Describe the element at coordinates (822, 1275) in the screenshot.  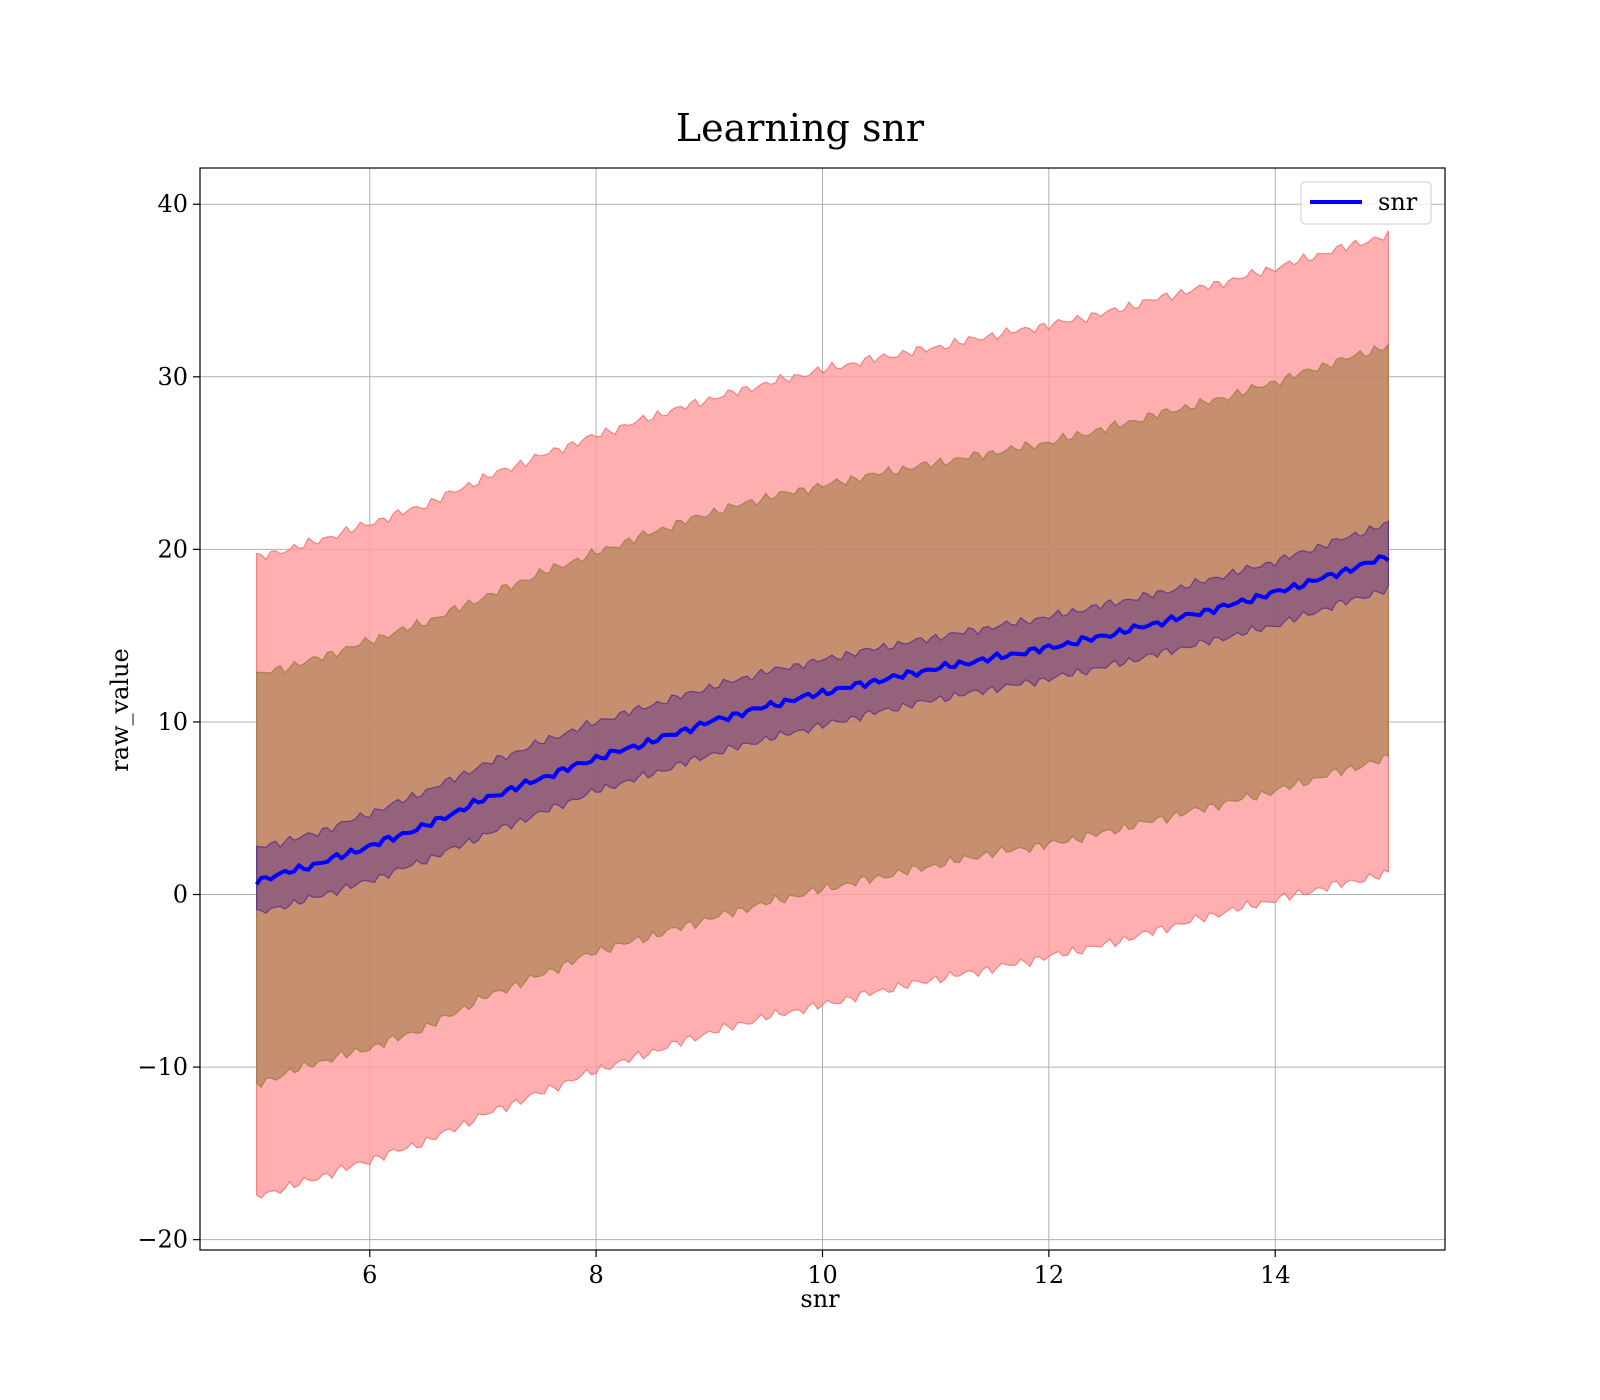
I see `x-tick-label-2: 10` at that location.